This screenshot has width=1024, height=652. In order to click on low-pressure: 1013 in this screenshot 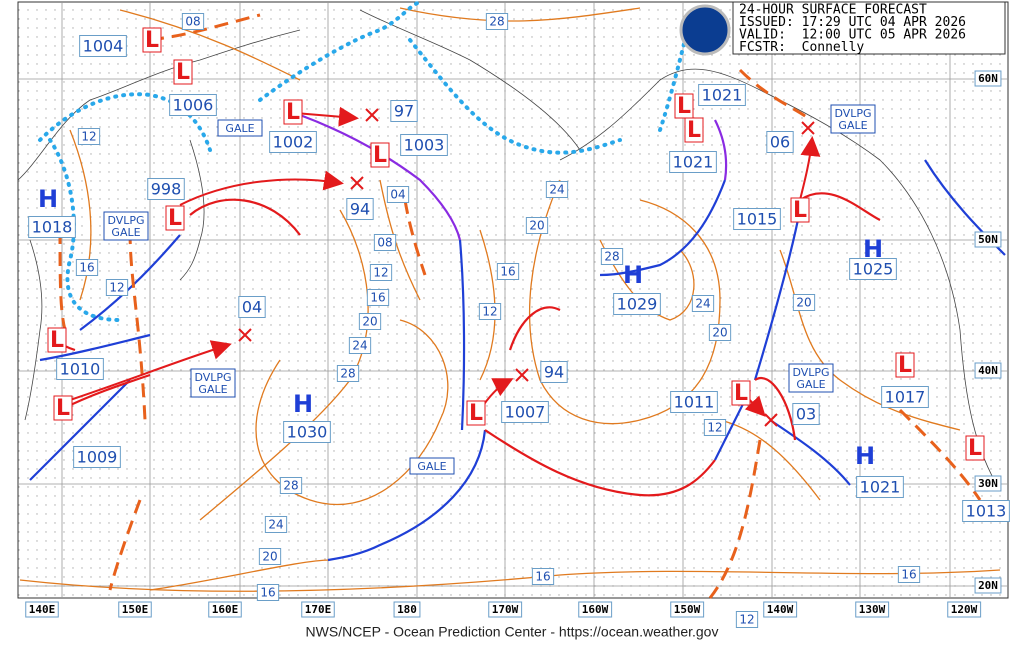, I will do `click(986, 511)`.